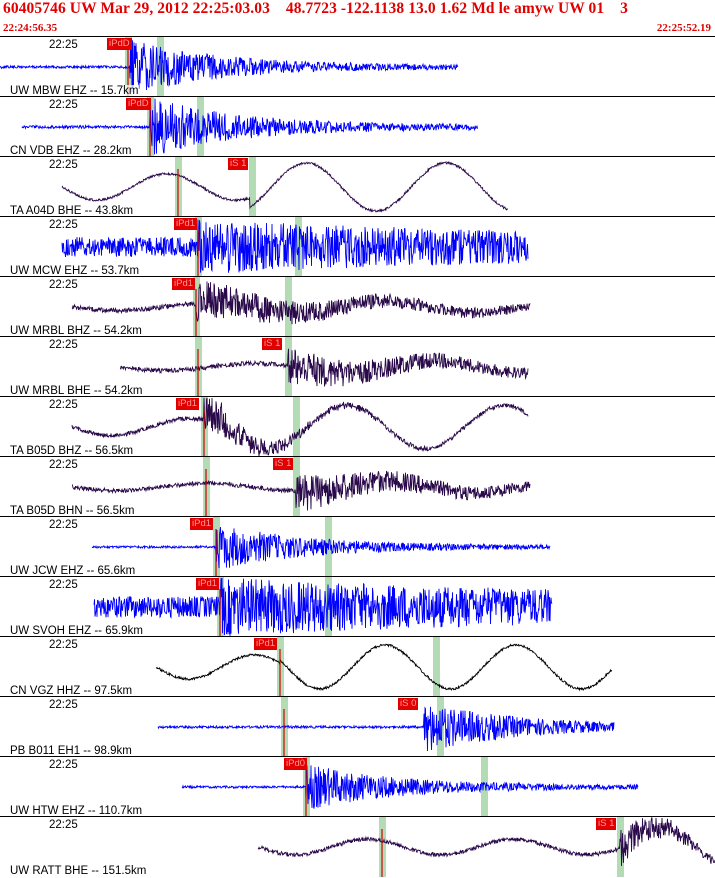  Describe the element at coordinates (77, 631) in the screenshot. I see `station-channel-label: UW SVOH EHZ -- 65.9km` at that location.